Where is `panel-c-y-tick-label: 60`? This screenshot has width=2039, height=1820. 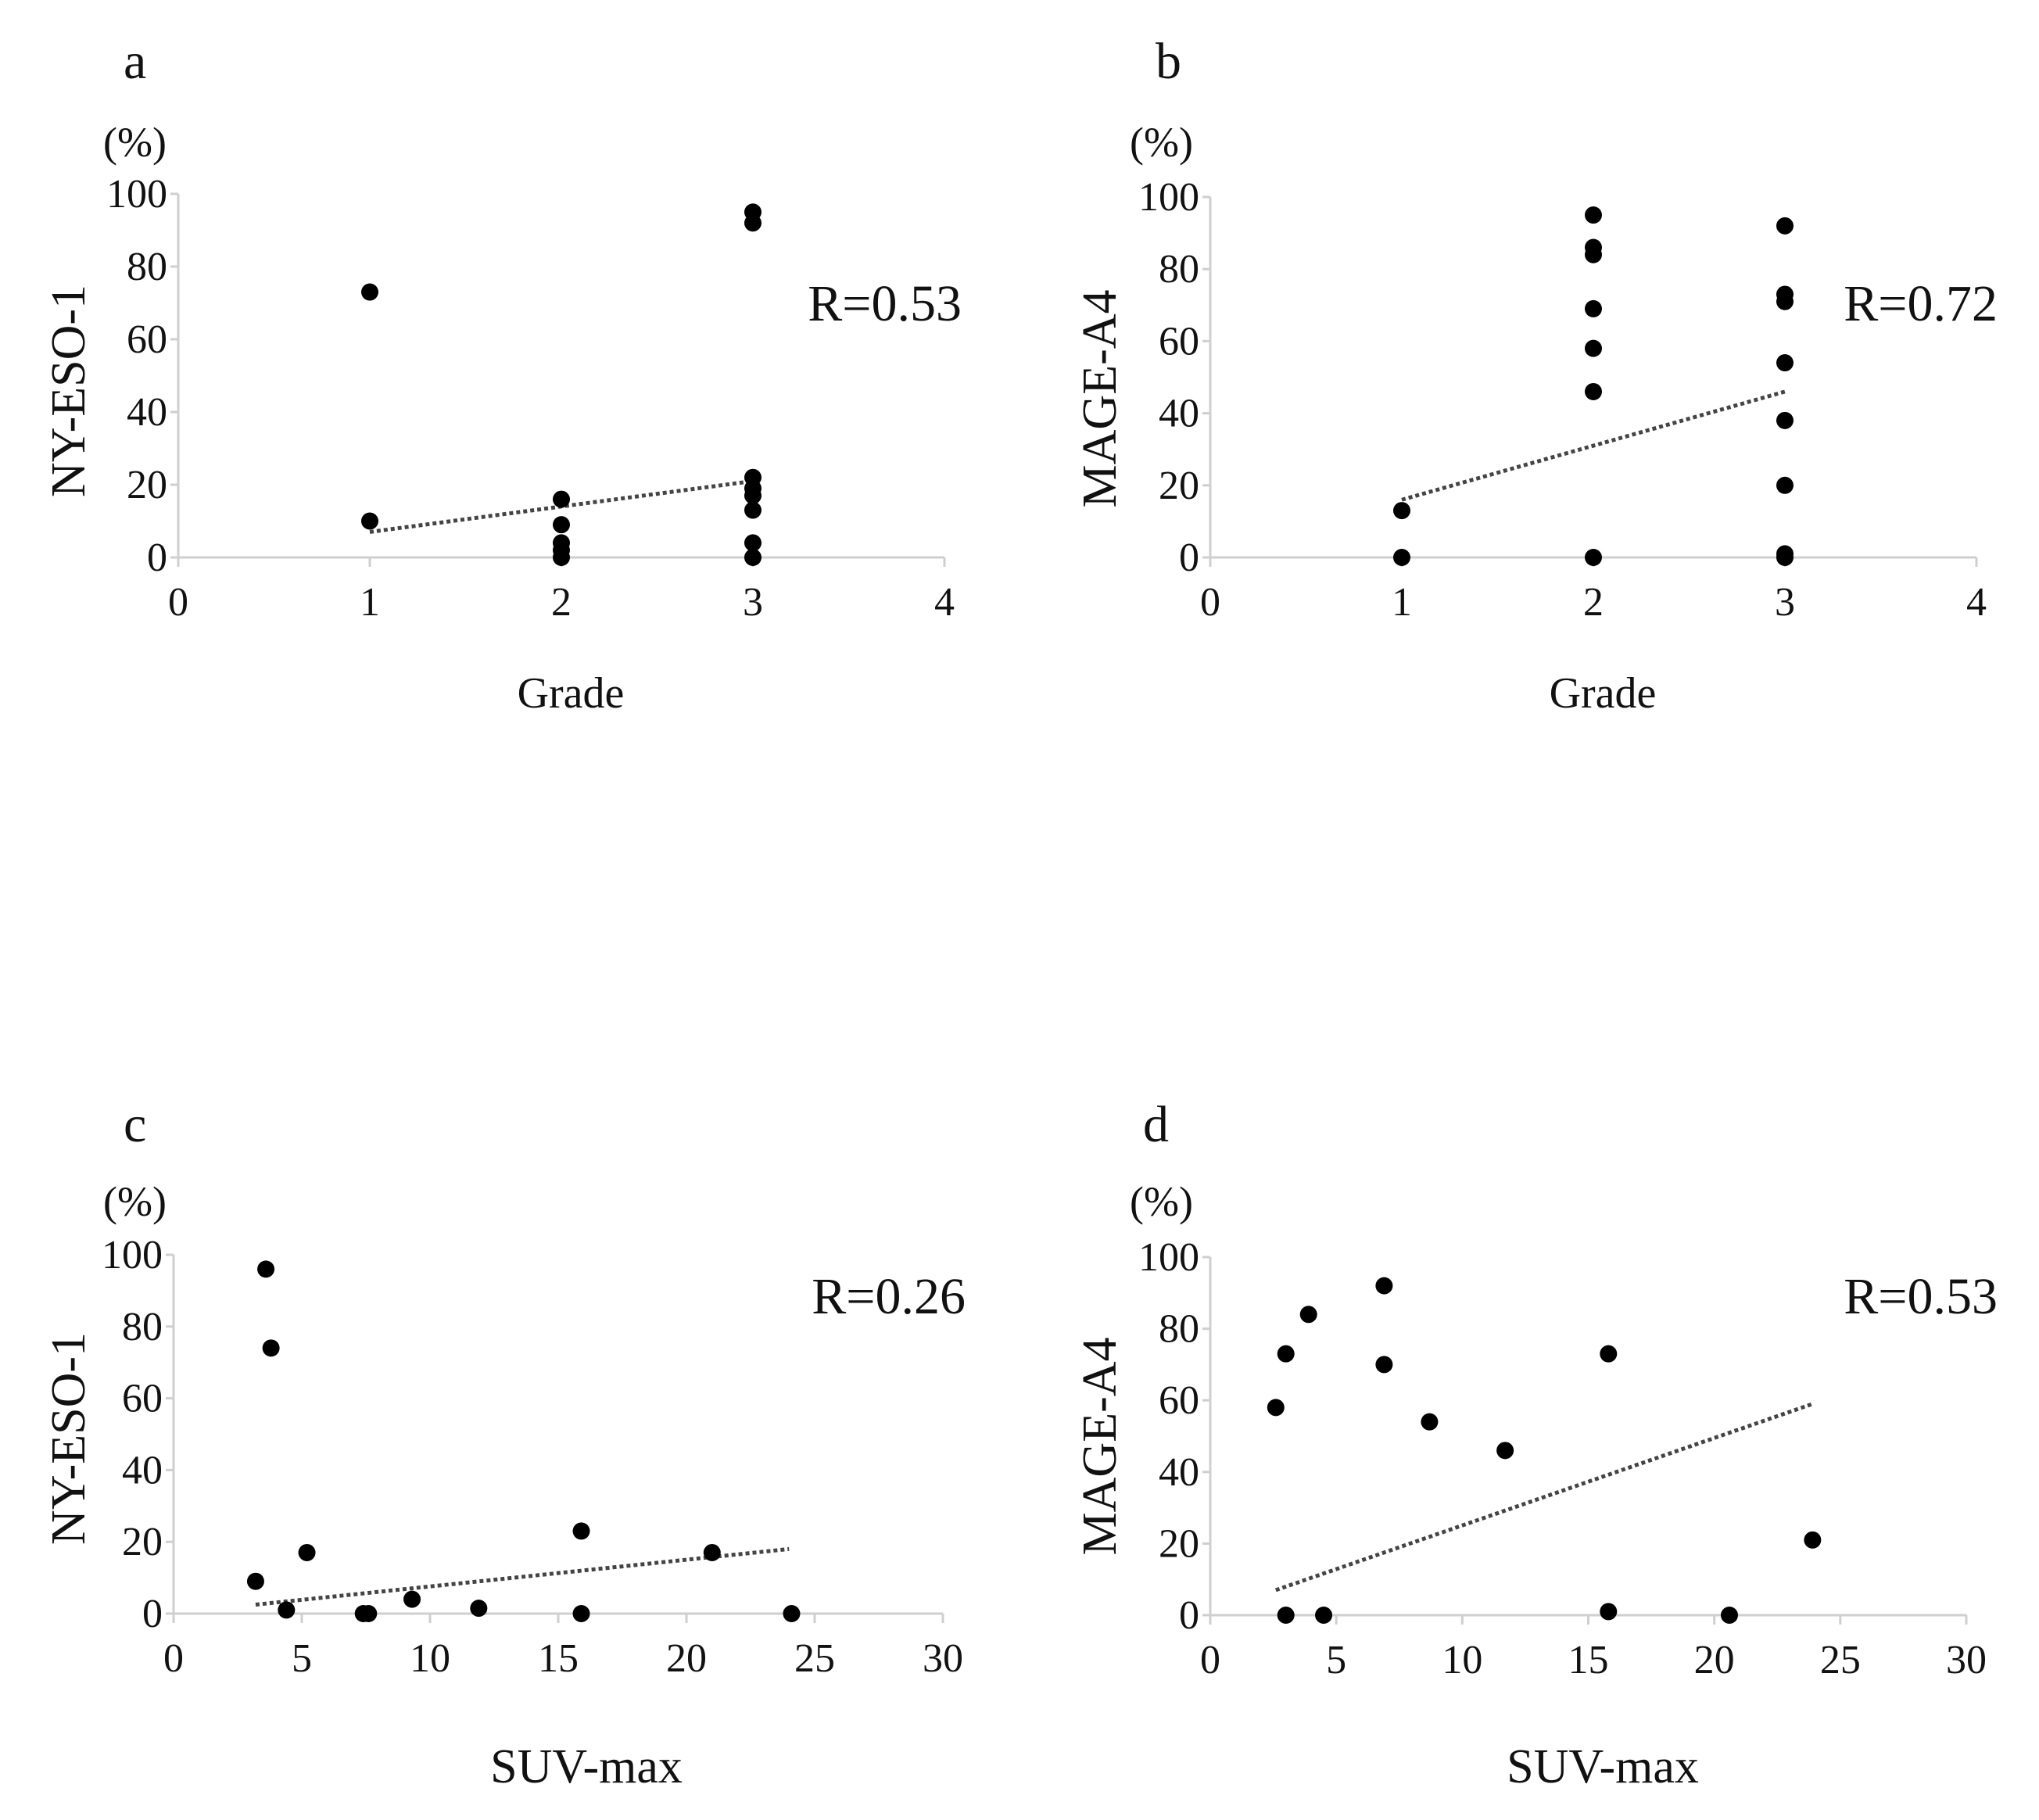 panel-c-y-tick-label: 60 is located at coordinates (142, 1399).